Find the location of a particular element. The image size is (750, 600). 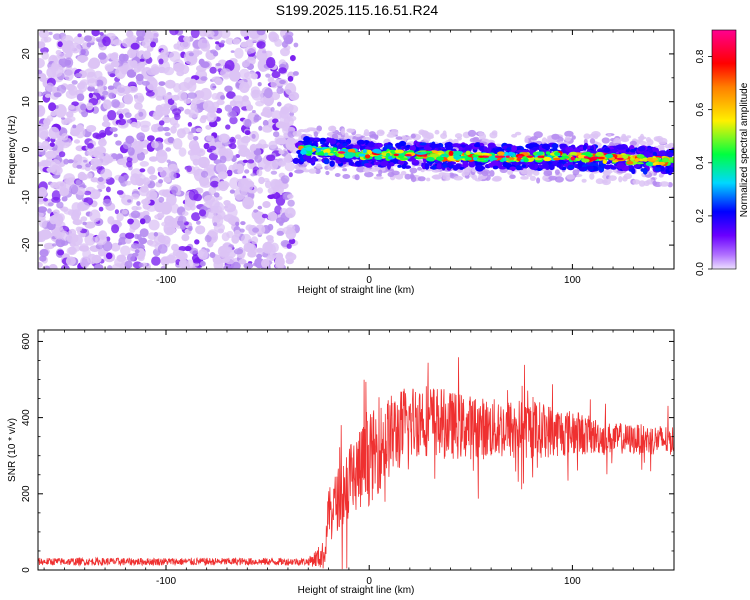

snr-ytick-label: 600 is located at coordinates (26, 341).